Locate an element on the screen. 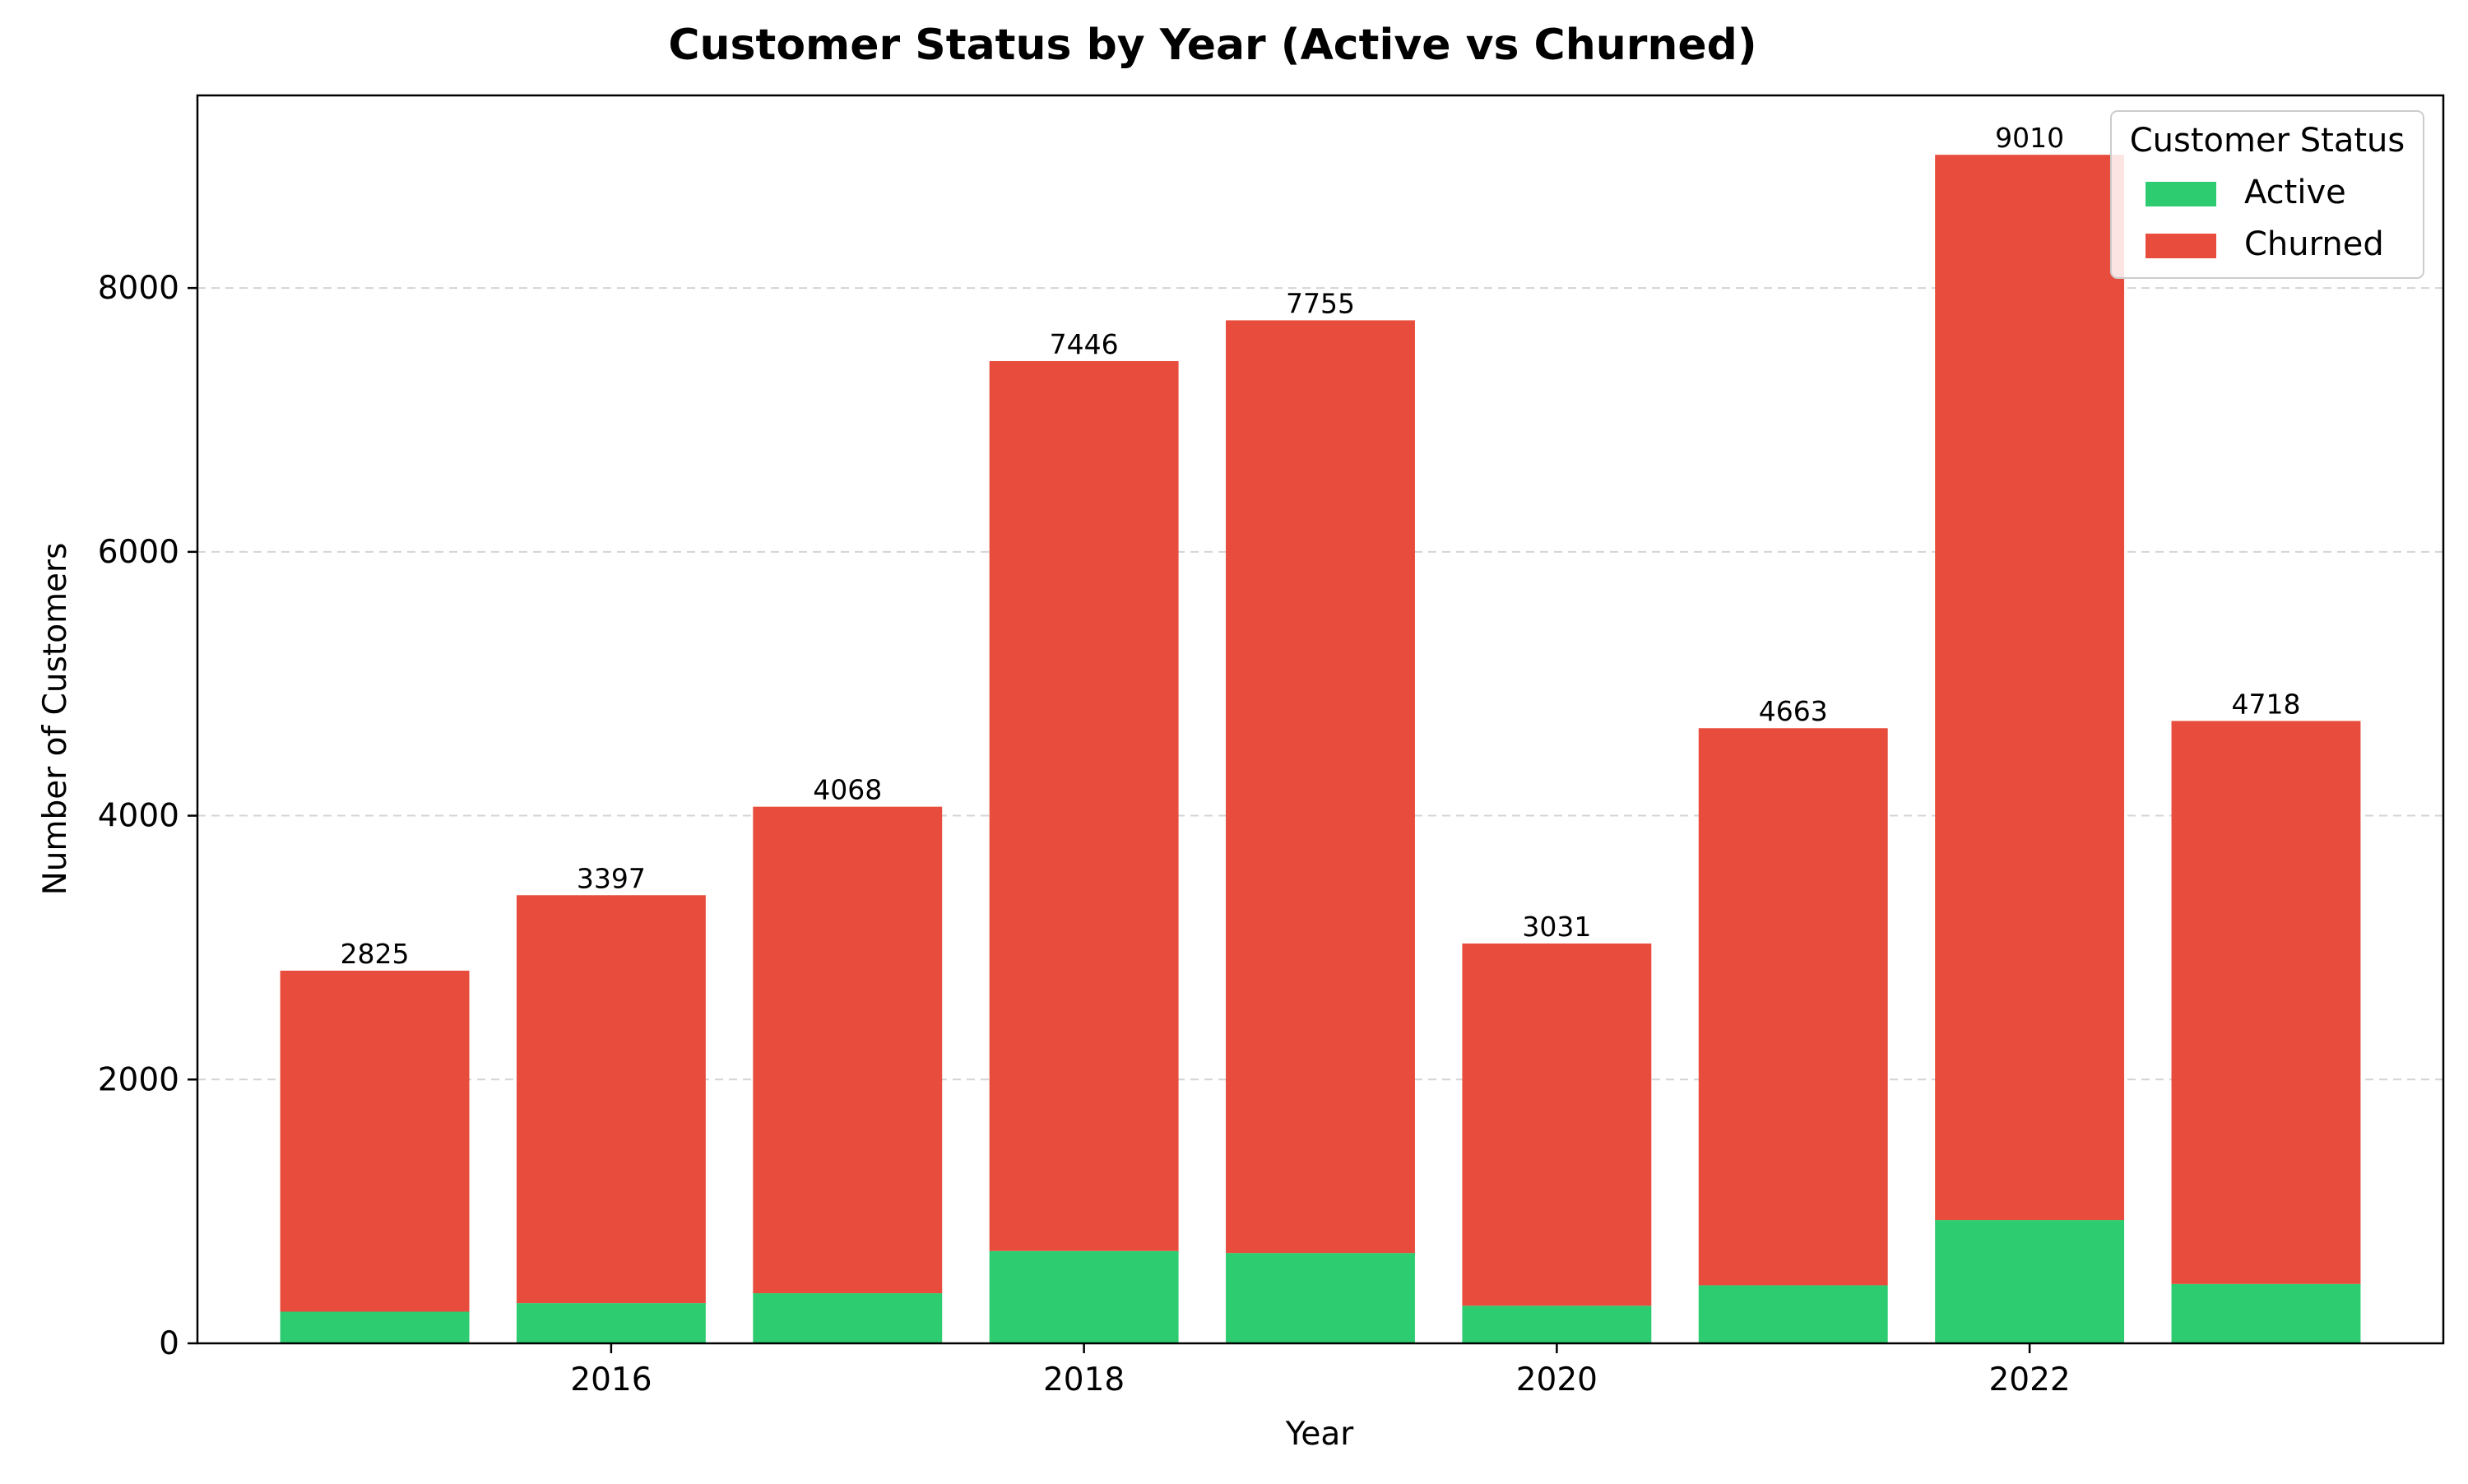 The width and height of the screenshot is (2468, 1484). bar-active-2023 is located at coordinates (2266, 1313).